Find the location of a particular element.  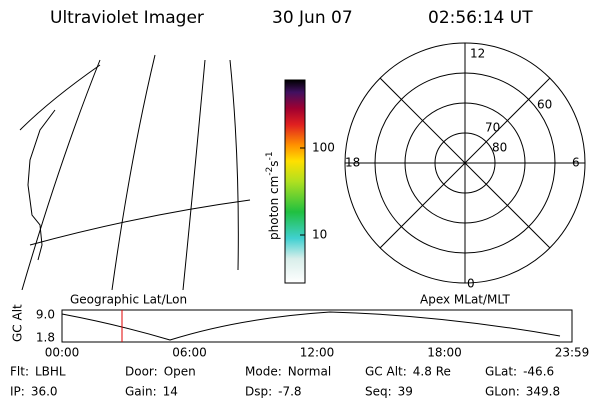

info-label: Flt: is located at coordinates (19, 372).